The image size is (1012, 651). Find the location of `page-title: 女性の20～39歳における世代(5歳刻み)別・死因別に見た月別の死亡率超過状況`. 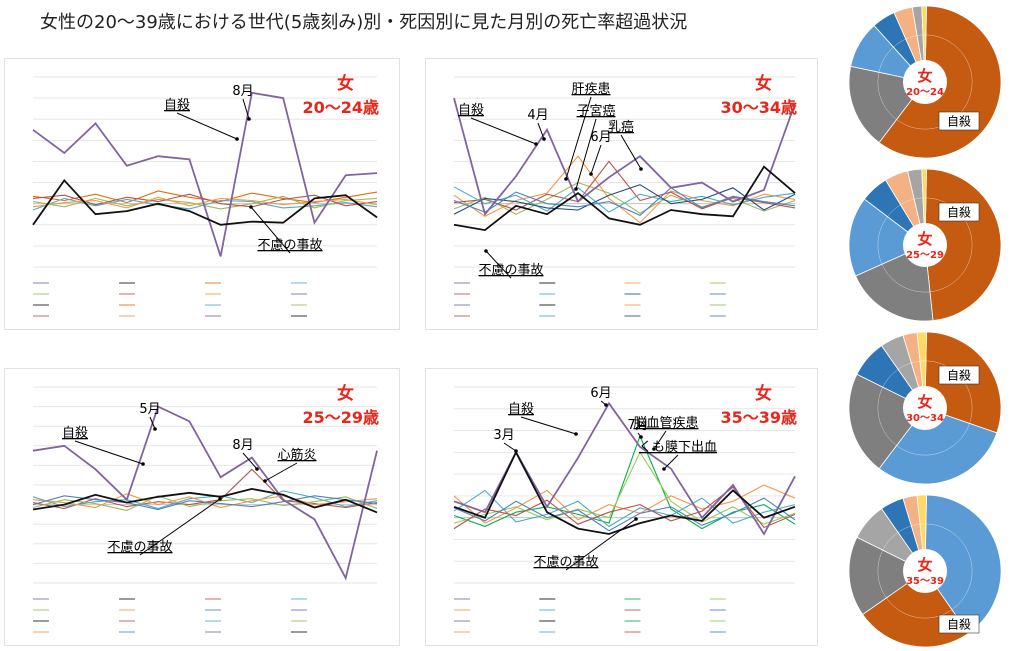

page-title: 女性の20～39歳における世代(5歳刻み)別・死因別に見た月別の死亡率超過状況 is located at coordinates (364, 22).